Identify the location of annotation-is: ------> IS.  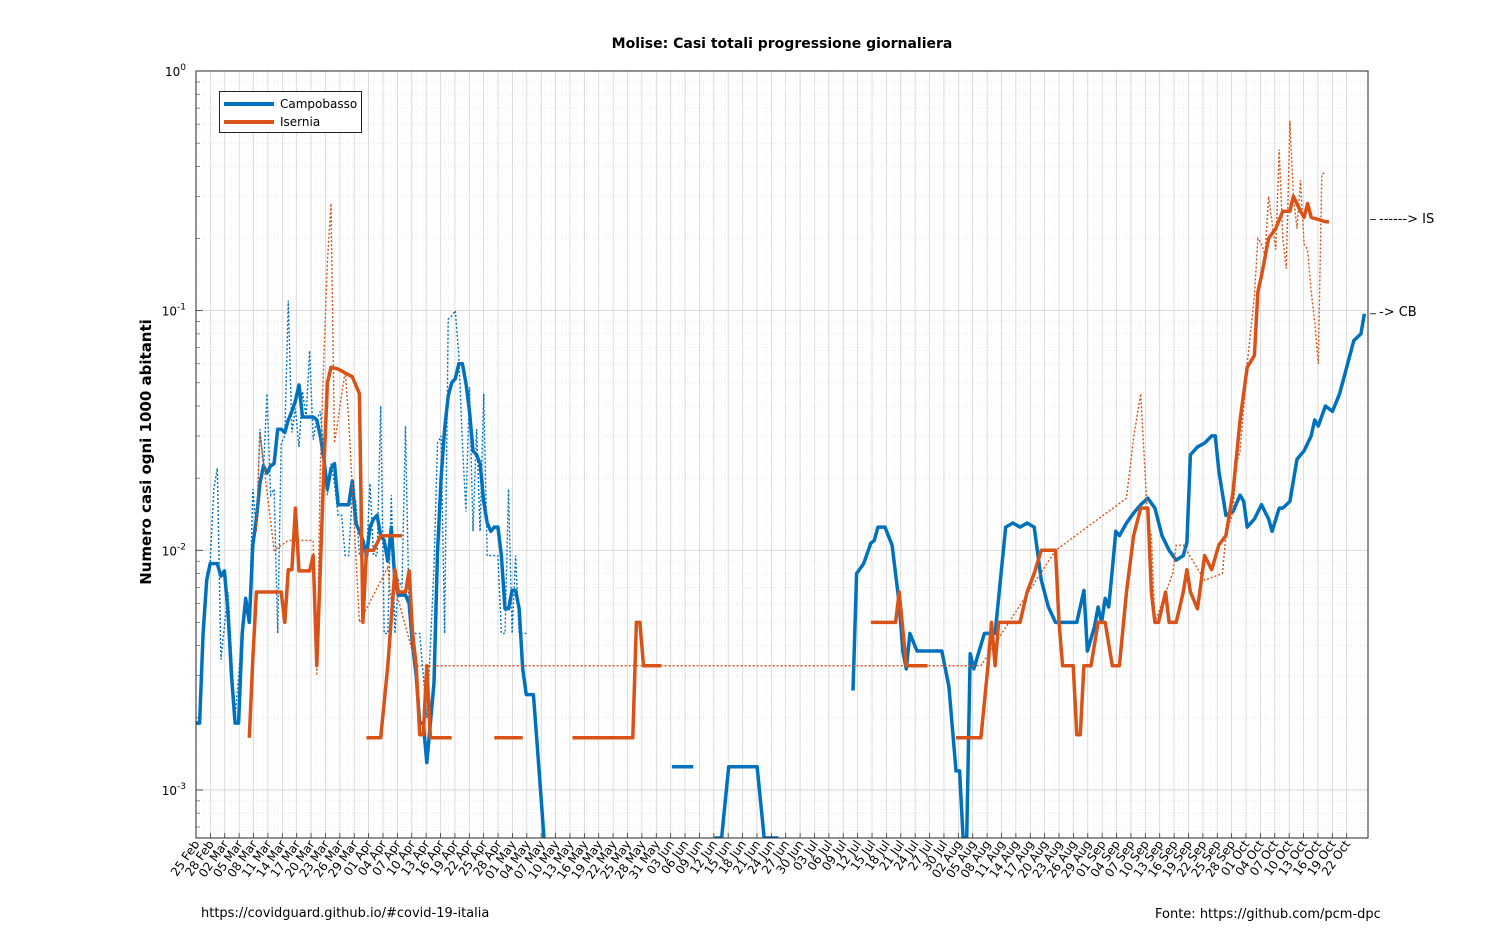
(1407, 219).